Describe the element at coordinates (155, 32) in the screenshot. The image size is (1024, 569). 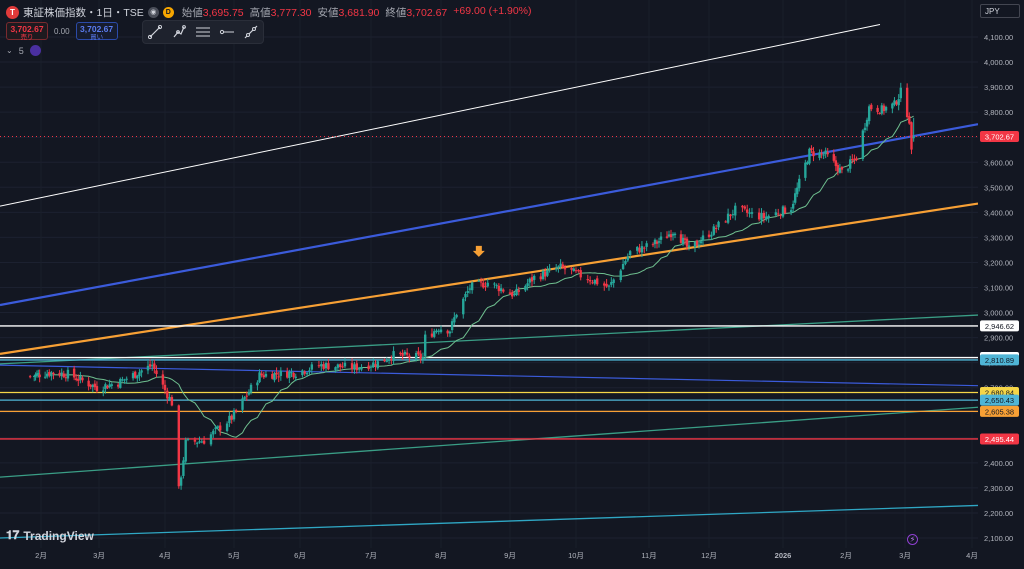
I see `trend-line-tool-icon` at that location.